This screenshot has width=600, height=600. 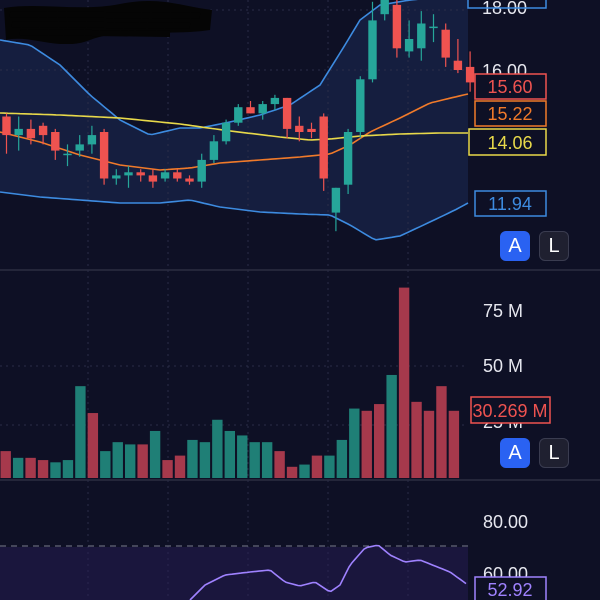 I want to click on oscillator-axis-tick: 80.00, so click(x=505, y=522).